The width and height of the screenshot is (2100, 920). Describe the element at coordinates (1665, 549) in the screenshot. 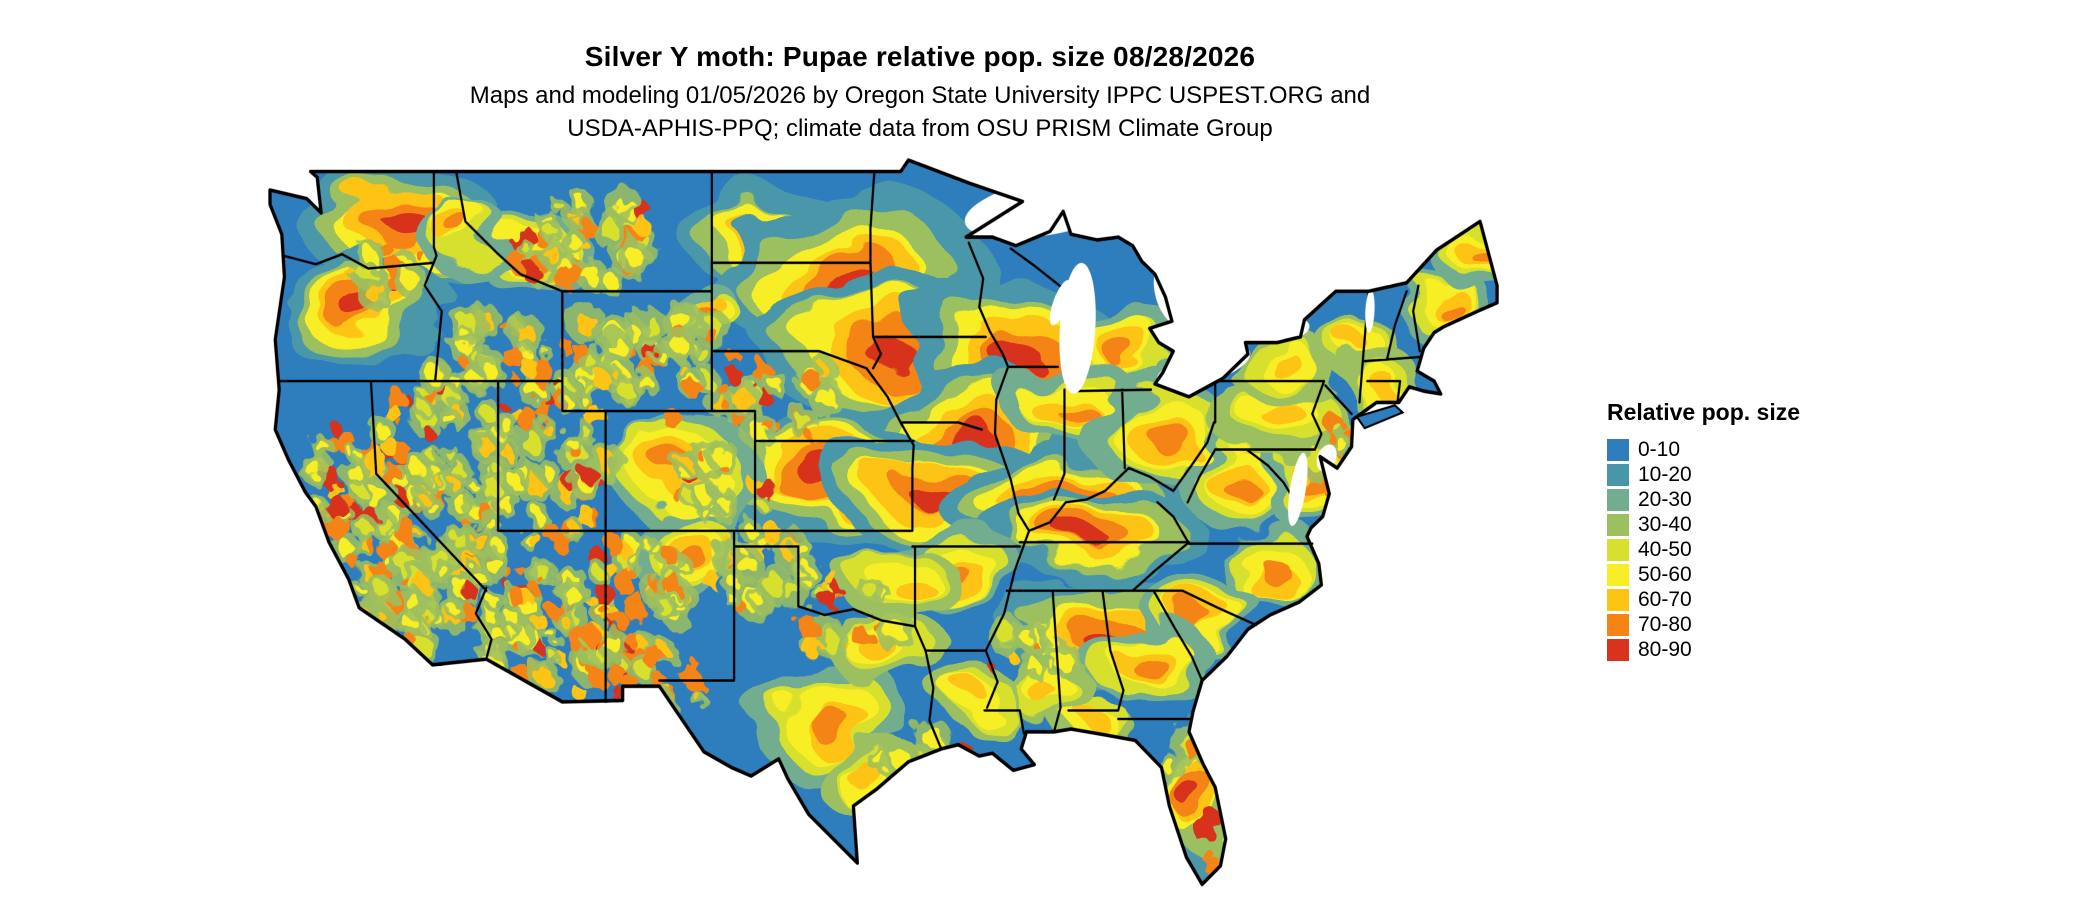

I see `legend-label: 40-50` at that location.